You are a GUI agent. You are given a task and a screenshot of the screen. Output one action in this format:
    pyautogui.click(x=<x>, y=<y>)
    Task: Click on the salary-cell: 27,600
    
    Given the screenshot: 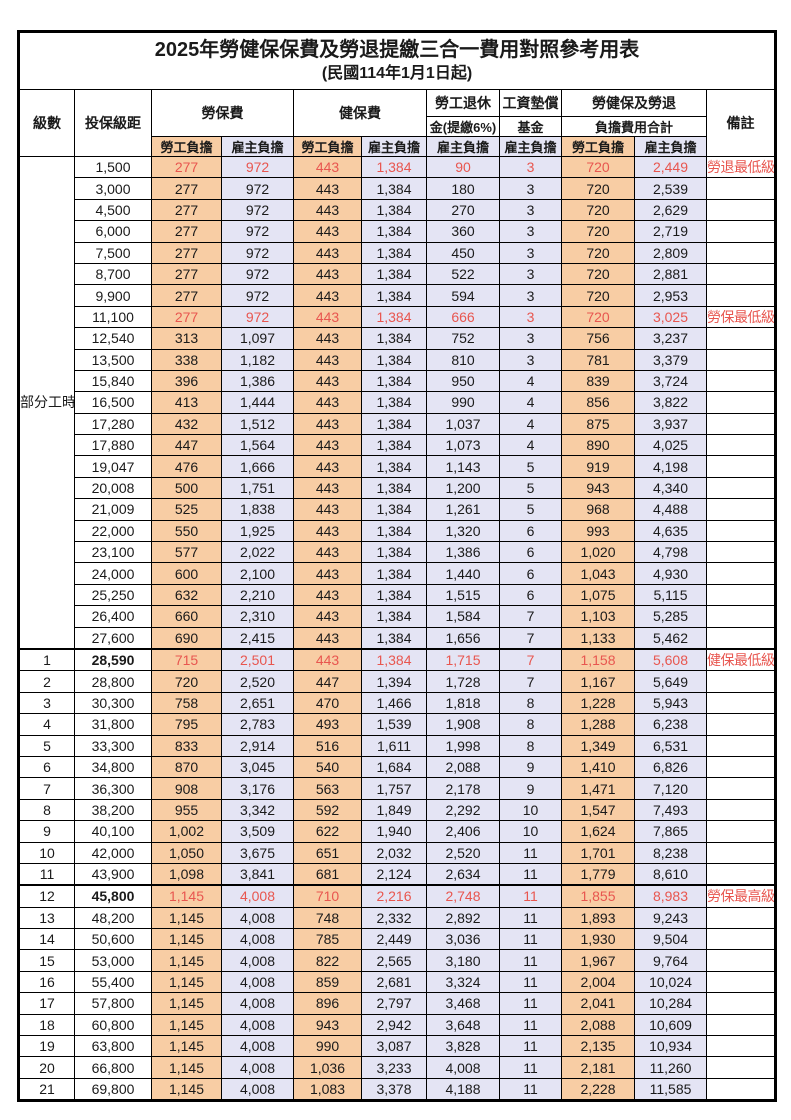 What is the action you would take?
    pyautogui.click(x=113, y=638)
    